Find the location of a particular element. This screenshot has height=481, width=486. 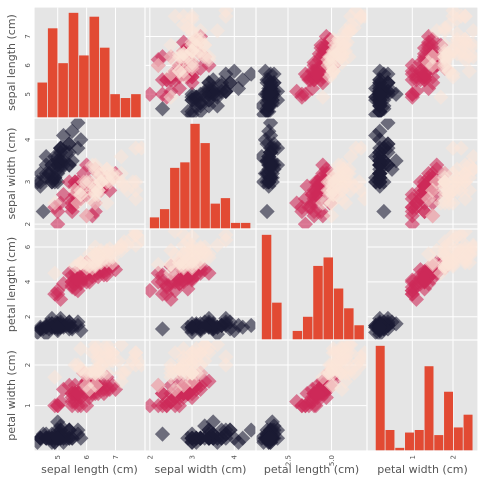

x-tick-label: 2 is located at coordinates (453, 457).